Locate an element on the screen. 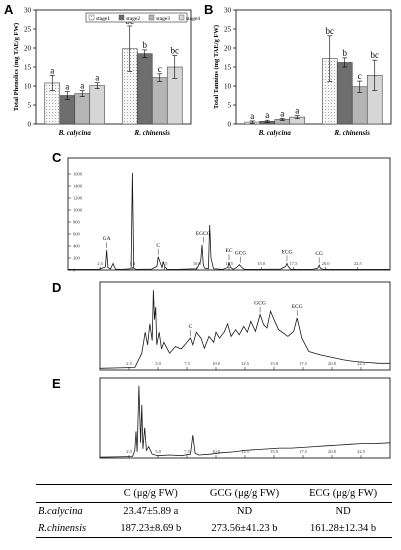  category-label: R. chinensis is located at coordinates (152, 133).